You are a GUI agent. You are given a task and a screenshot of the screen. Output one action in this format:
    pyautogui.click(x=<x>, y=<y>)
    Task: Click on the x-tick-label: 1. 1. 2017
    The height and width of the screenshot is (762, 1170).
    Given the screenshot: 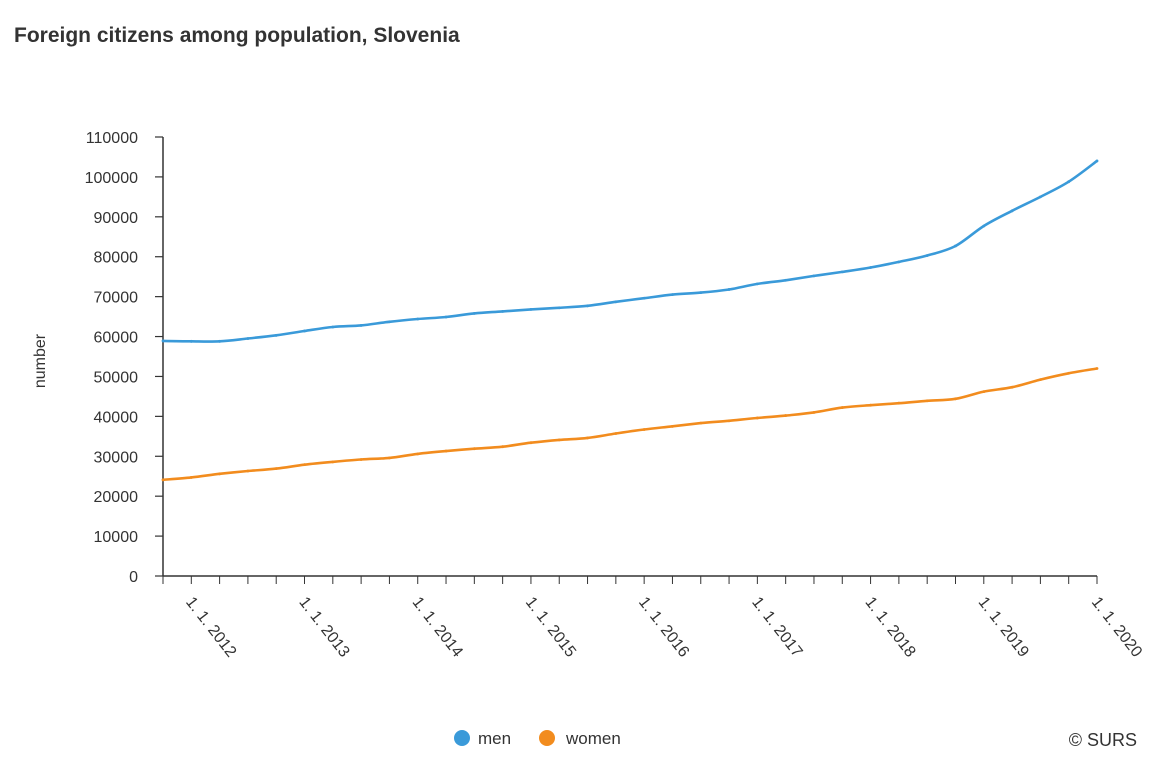 What is the action you would take?
    pyautogui.click(x=776, y=627)
    